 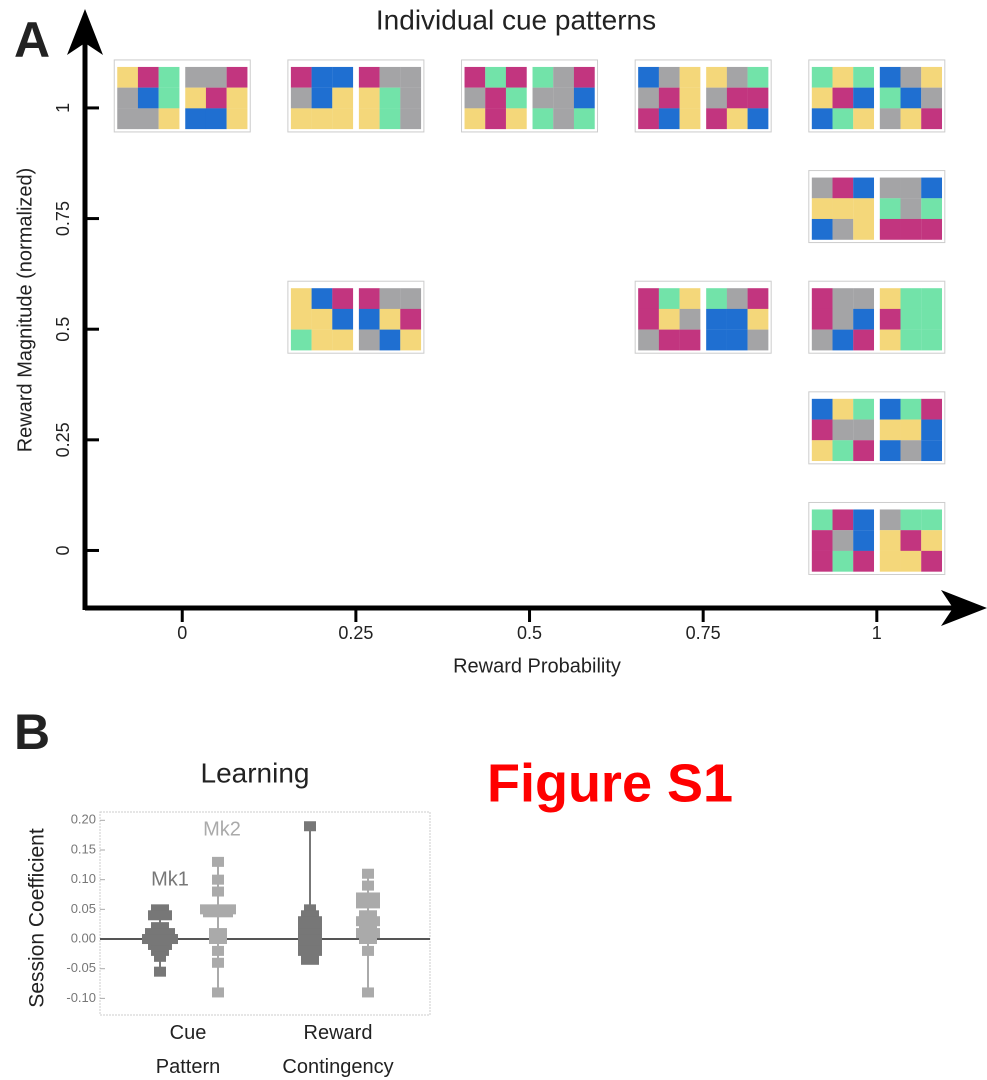 What do you see at coordinates (25, 310) in the screenshot?
I see `y-axis-label: Reward Magnitude (normalized)` at bounding box center [25, 310].